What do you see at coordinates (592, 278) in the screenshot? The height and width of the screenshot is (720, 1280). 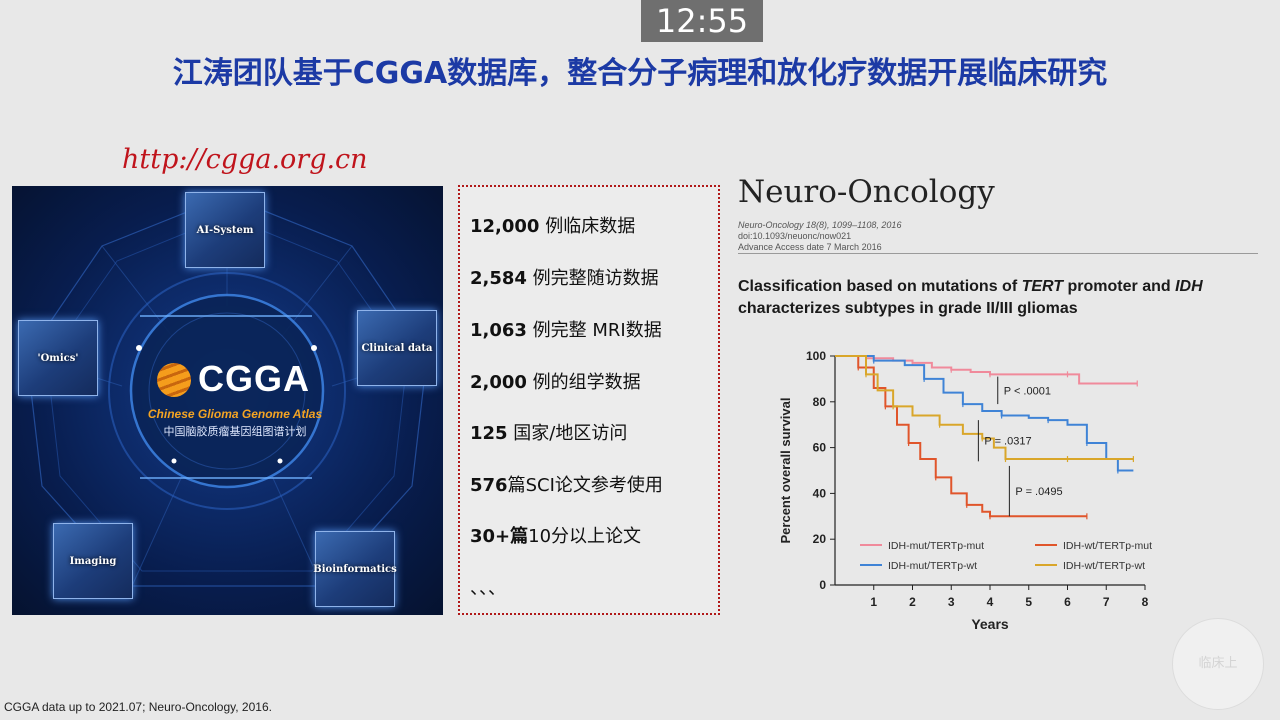 I see `stat-followup-text: 例完整随访数据` at bounding box center [592, 278].